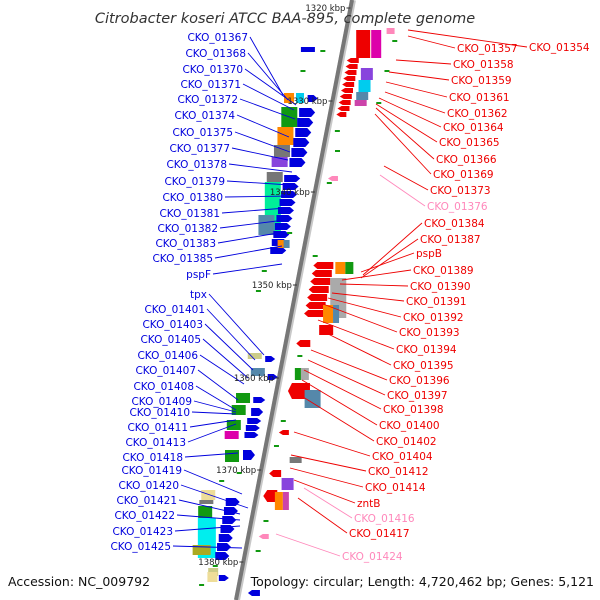 The height and width of the screenshot is (600, 600). Describe the element at coordinates (369, 504) in the screenshot. I see `right-gene-label: zntB` at that location.